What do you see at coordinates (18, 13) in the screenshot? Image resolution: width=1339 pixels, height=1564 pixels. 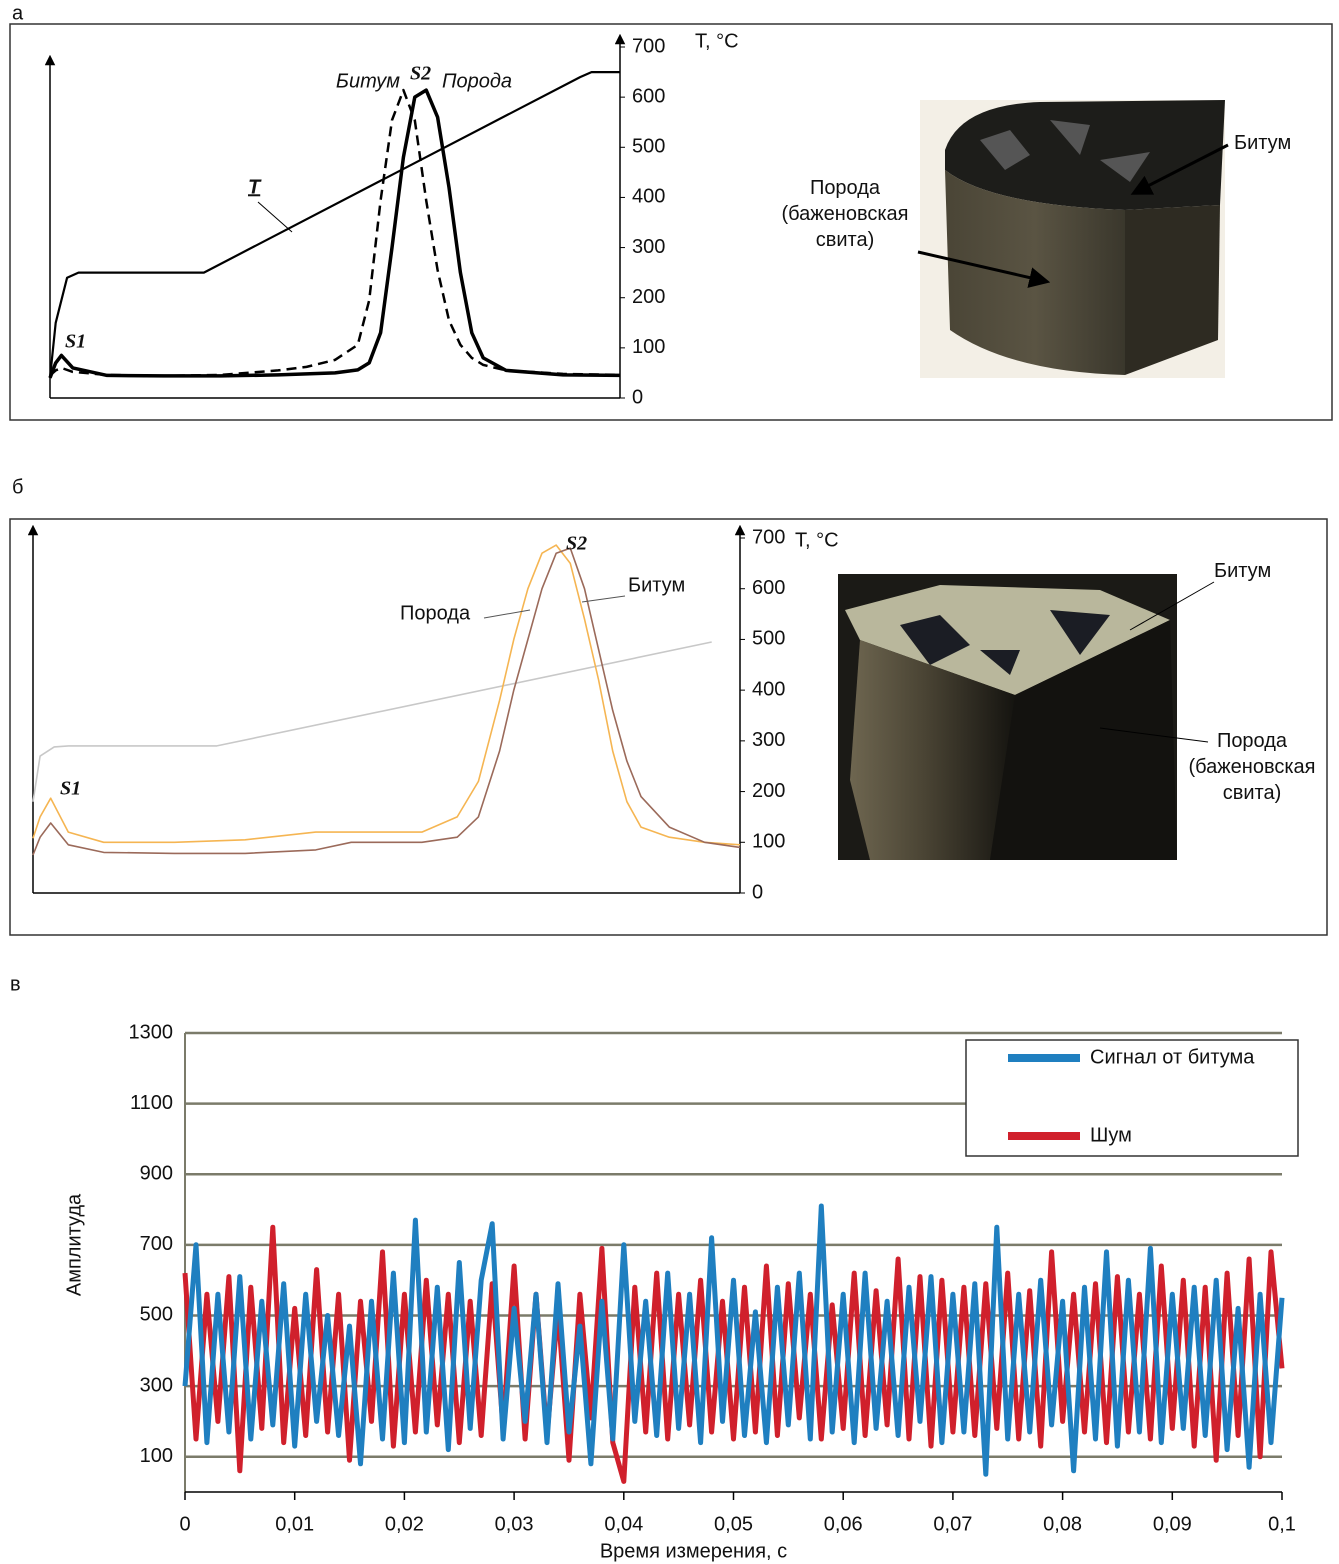 I see `panel-label: а` at bounding box center [18, 13].